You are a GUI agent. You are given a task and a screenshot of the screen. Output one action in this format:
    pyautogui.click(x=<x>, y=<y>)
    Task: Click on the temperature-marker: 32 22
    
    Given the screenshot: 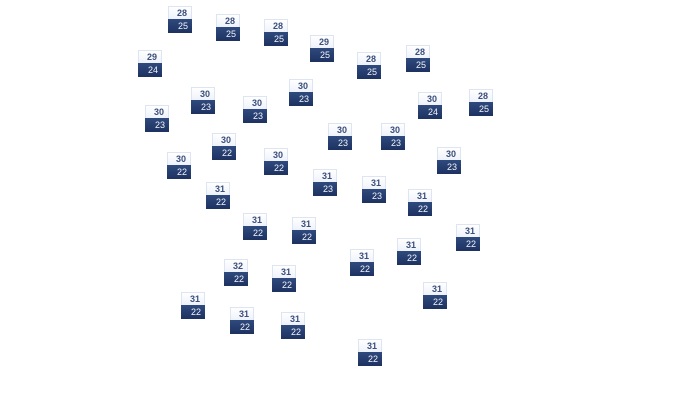 What is the action you would take?
    pyautogui.click(x=236, y=272)
    